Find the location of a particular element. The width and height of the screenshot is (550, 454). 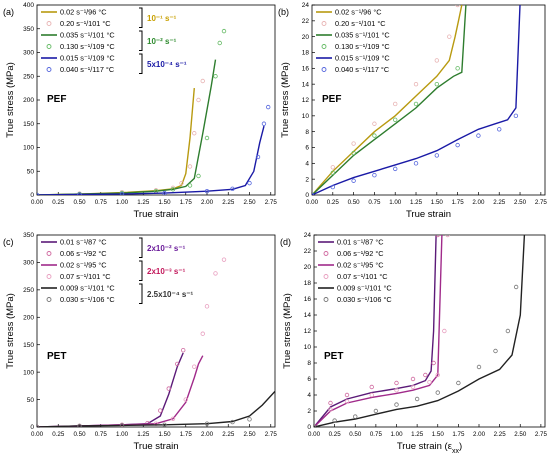

y-tick-label: 250 is located at coordinates (28, 290).